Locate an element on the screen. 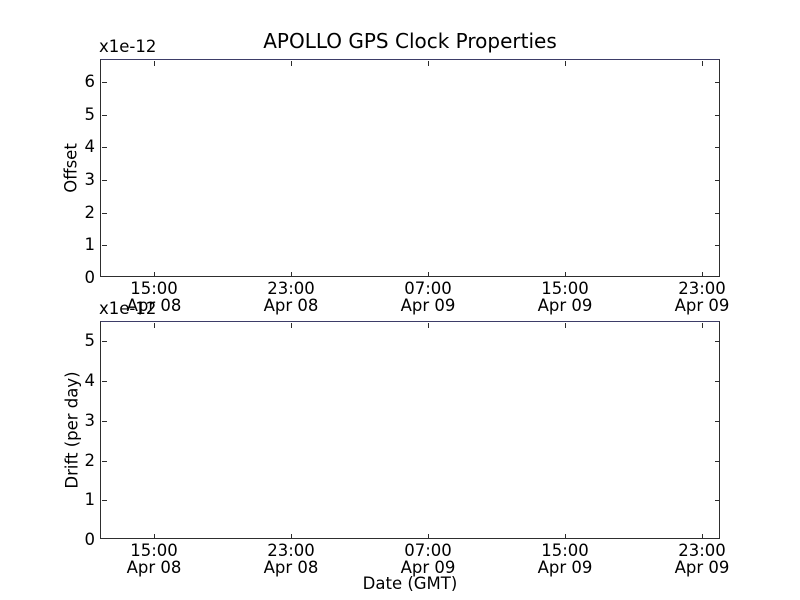 The height and width of the screenshot is (600, 800). y-axis-offset-multiplier-top: x1e-12 is located at coordinates (128, 46).